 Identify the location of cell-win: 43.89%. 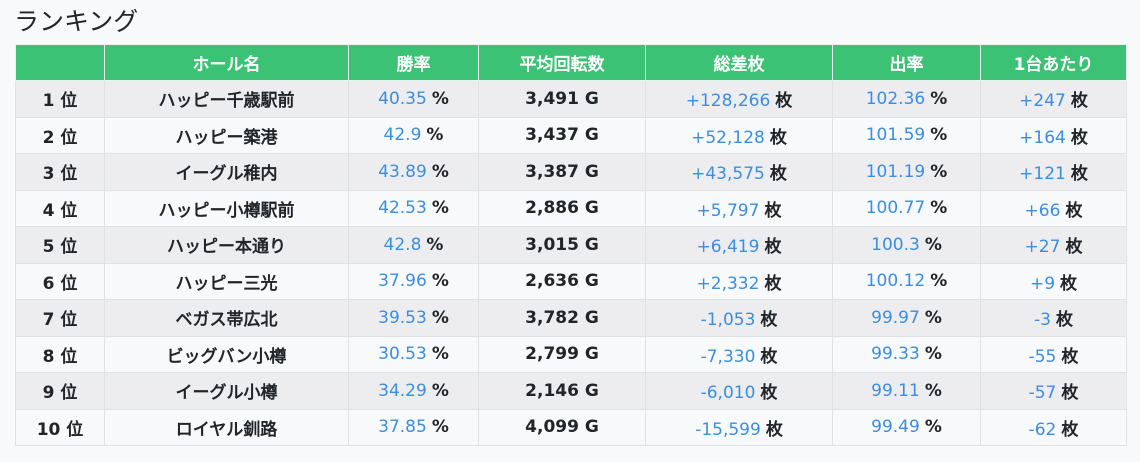
(413, 172).